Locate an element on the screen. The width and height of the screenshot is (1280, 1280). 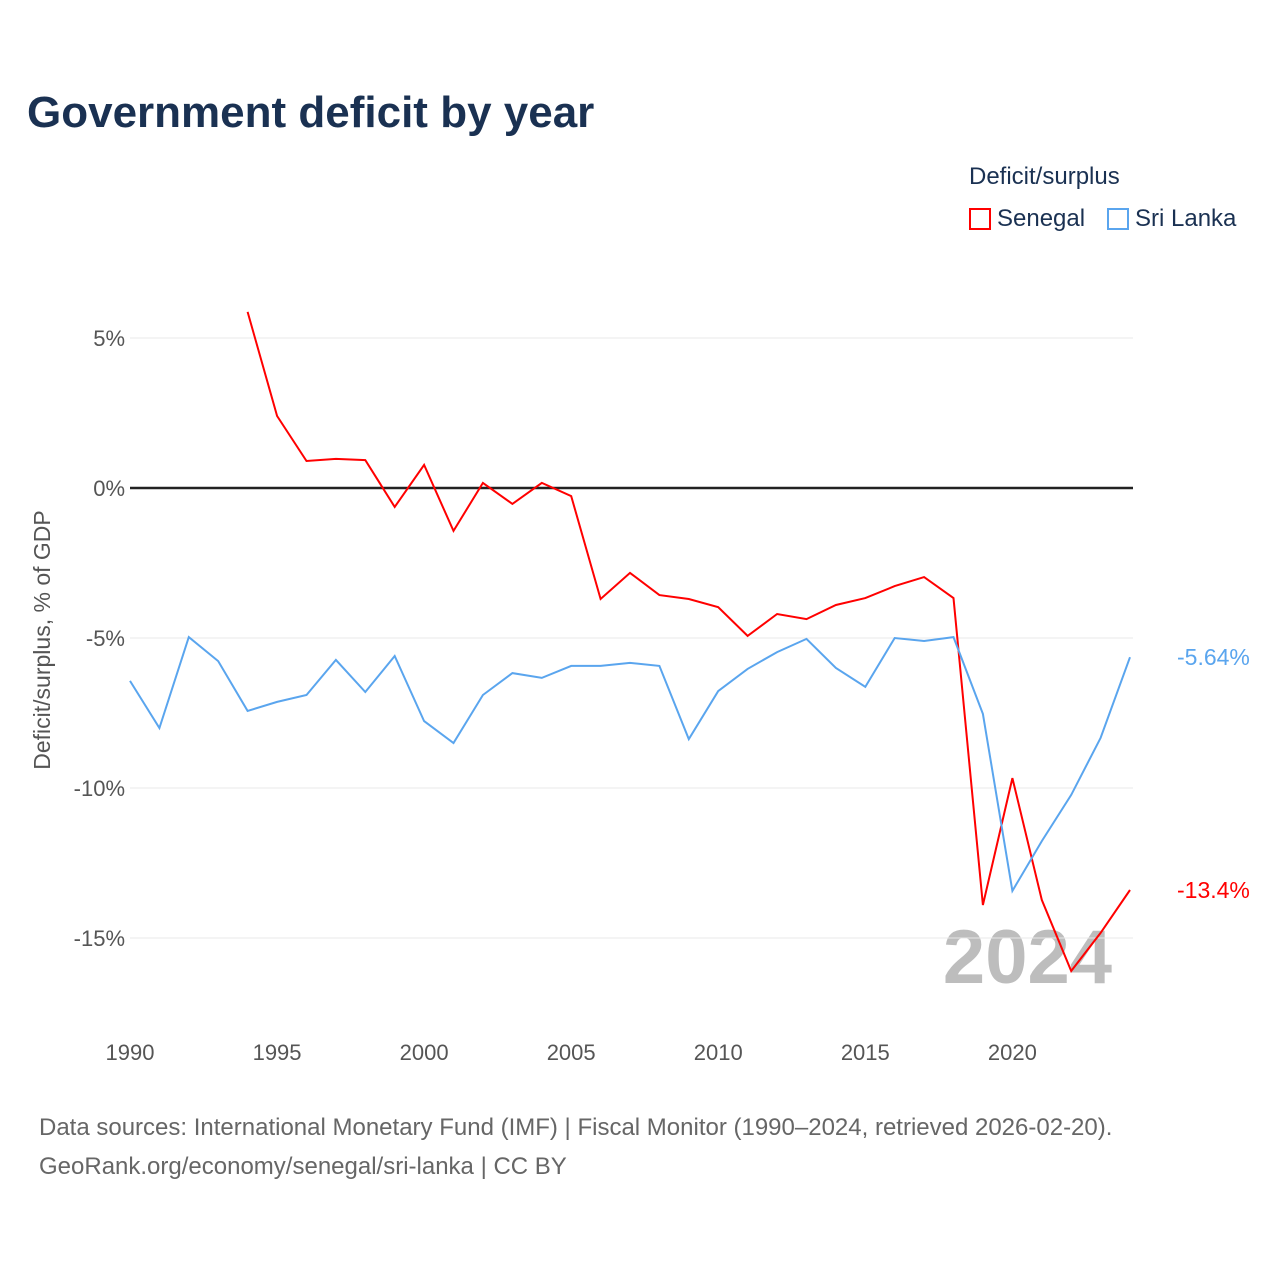
legend-label-senegal: Senegal is located at coordinates (1041, 218).